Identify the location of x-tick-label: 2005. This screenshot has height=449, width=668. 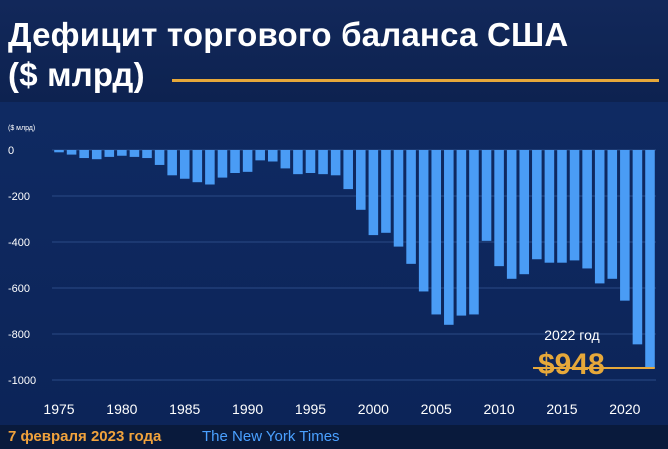
(436, 409).